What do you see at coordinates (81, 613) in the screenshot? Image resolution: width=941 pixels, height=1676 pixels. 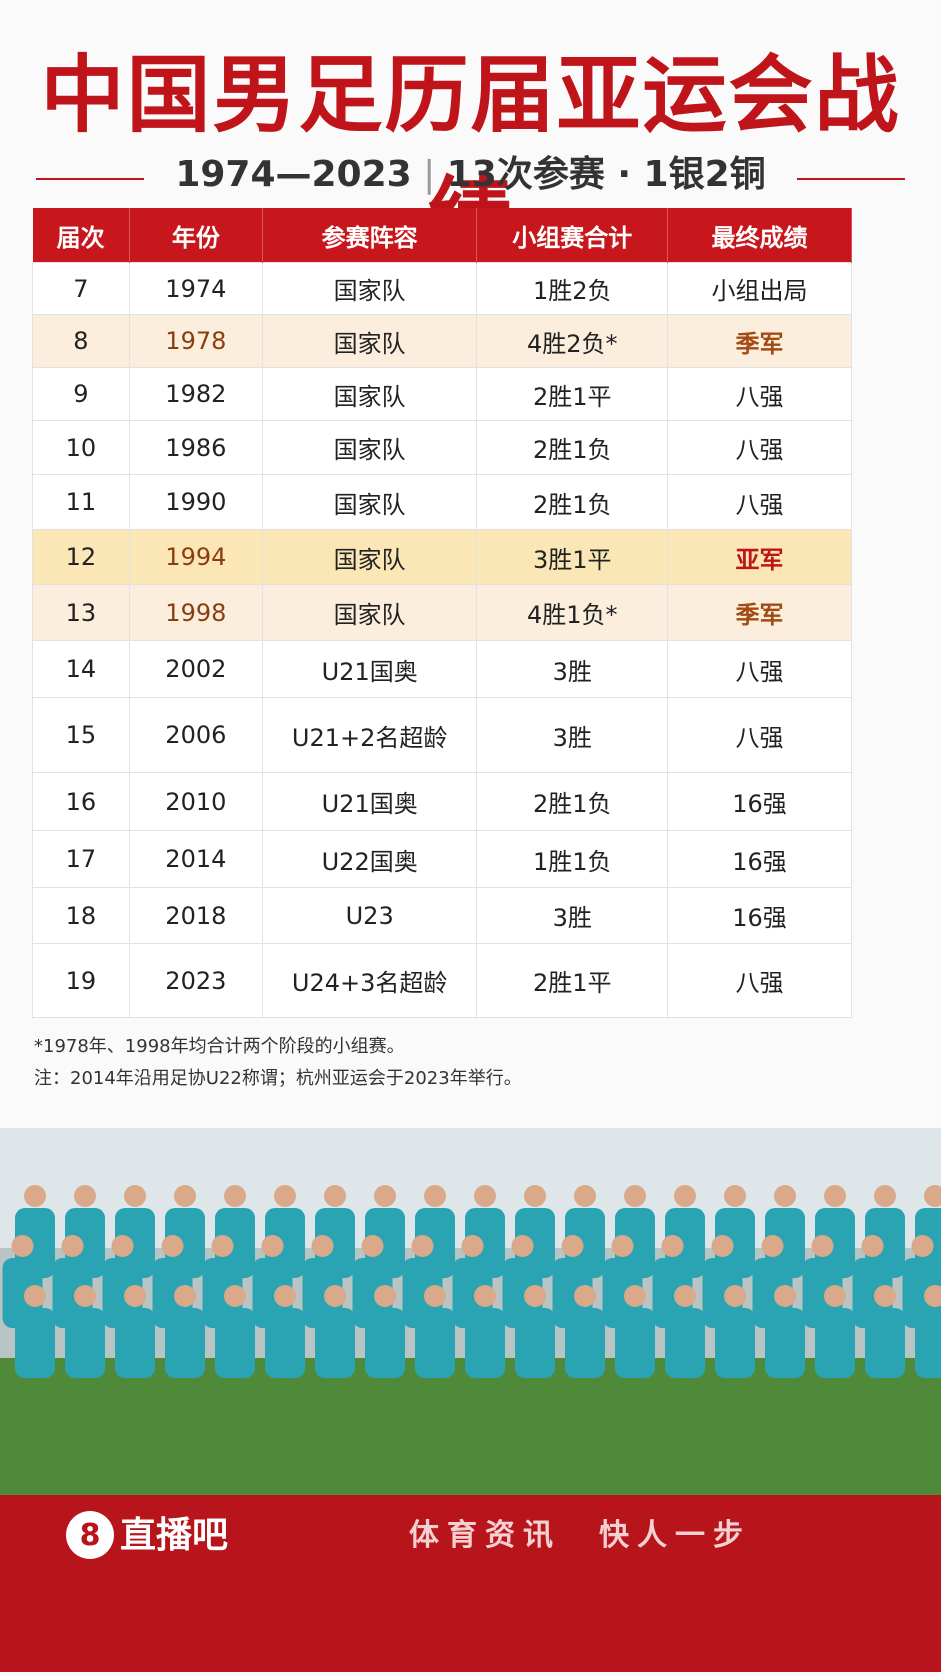 I see `cell: 13` at bounding box center [81, 613].